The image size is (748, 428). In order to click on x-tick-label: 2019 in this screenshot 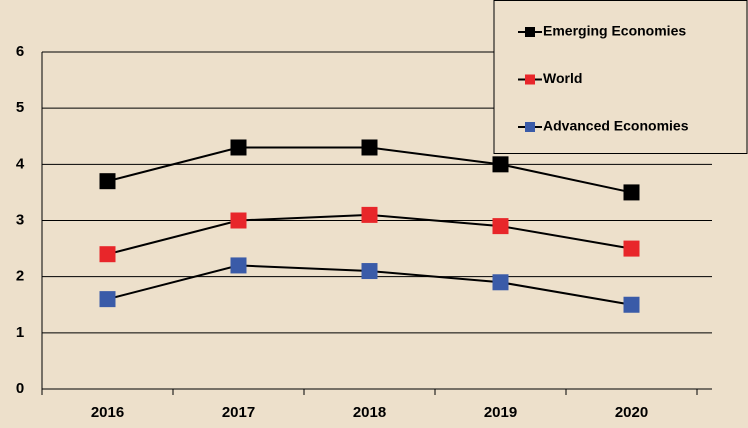, I will do `click(500, 412)`.